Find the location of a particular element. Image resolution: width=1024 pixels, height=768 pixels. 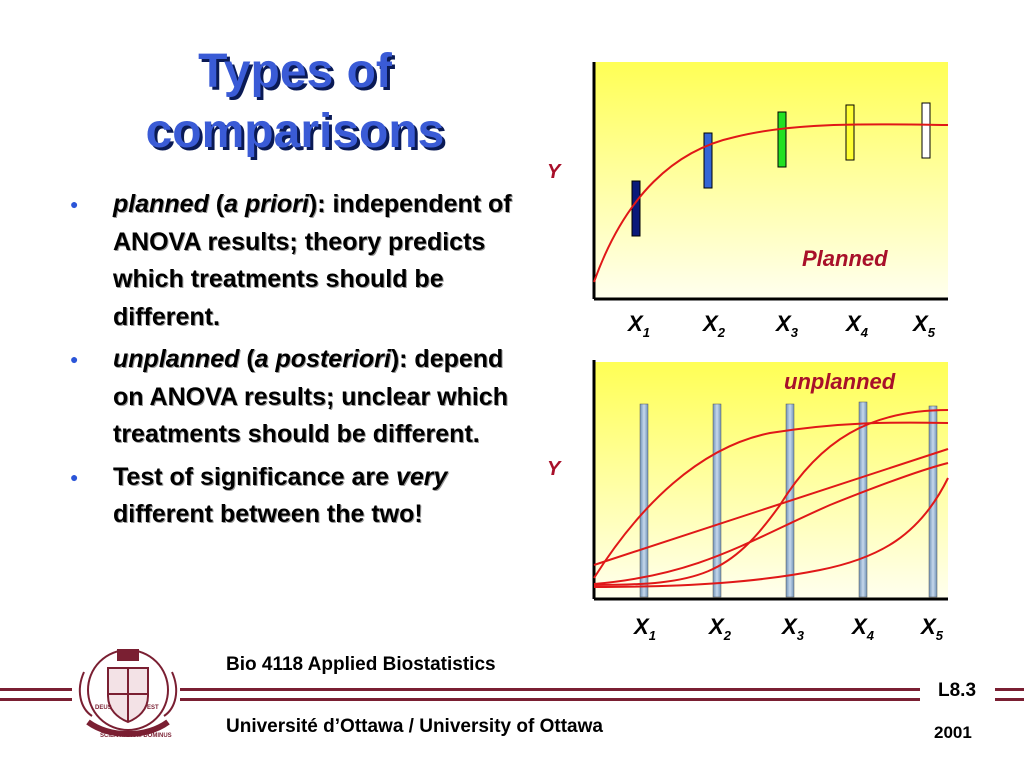

planned-bar-x5 is located at coordinates (926, 130).